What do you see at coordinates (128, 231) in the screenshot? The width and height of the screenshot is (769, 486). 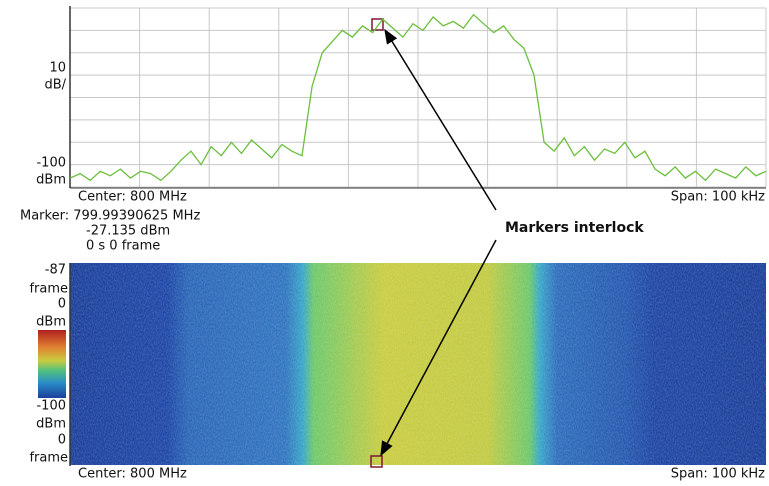 I see `marker-level: -27.135 dBm` at bounding box center [128, 231].